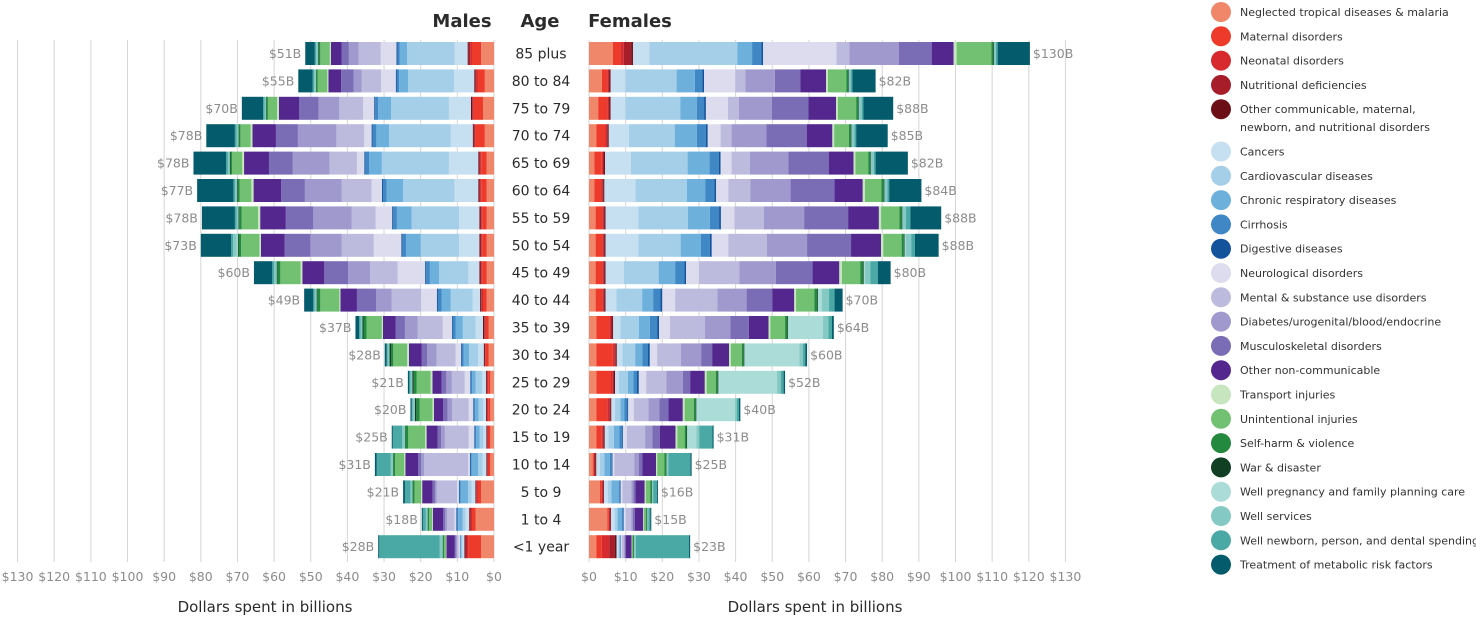 The width and height of the screenshot is (1476, 617). What do you see at coordinates (450, 547) in the screenshot?
I see `male-bar-other-non-communicable` at bounding box center [450, 547].